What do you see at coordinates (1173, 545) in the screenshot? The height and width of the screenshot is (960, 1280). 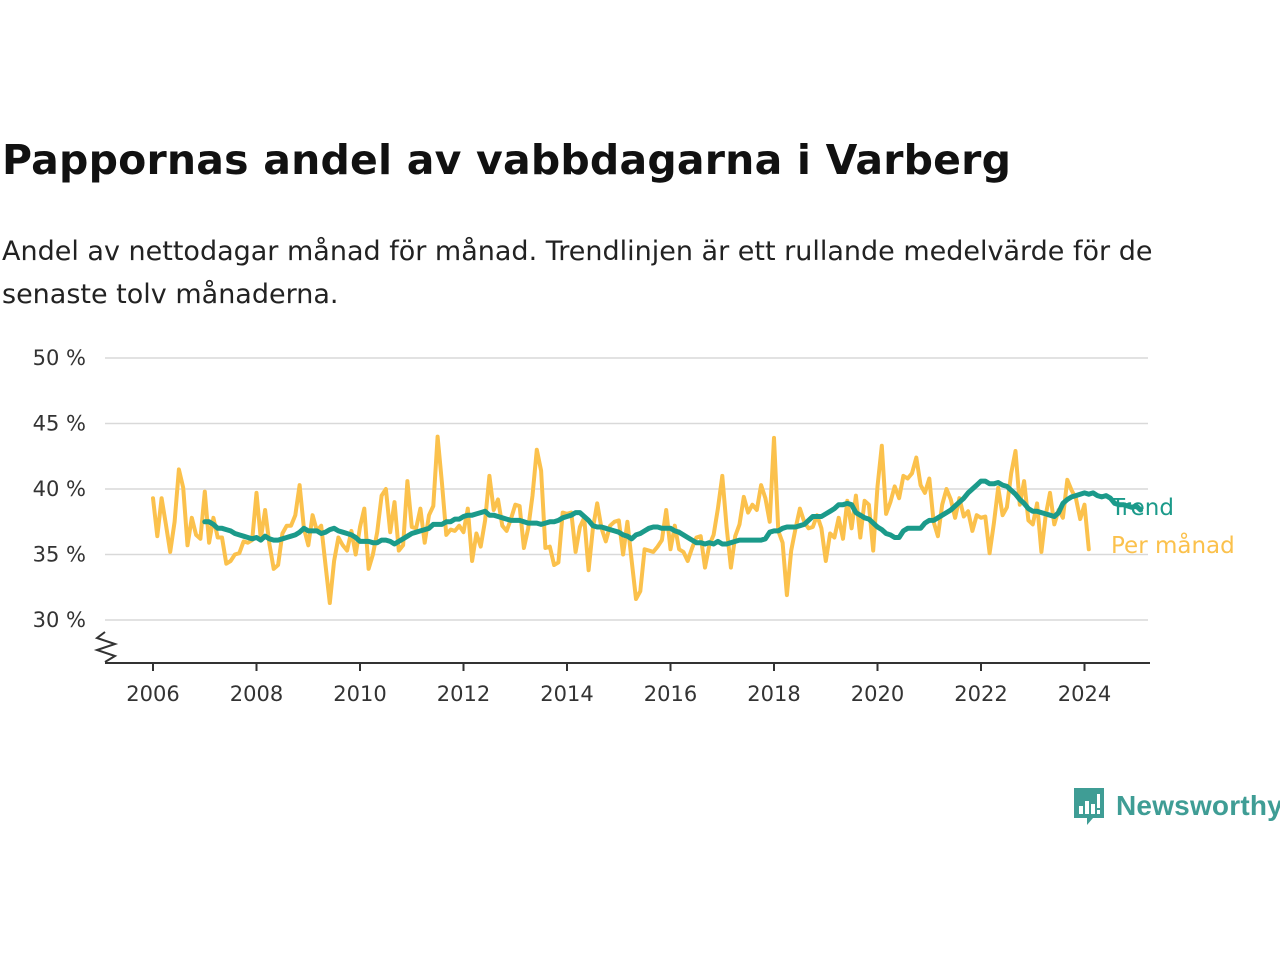 I see `series-label-per-manad: Per månad` at bounding box center [1173, 545].